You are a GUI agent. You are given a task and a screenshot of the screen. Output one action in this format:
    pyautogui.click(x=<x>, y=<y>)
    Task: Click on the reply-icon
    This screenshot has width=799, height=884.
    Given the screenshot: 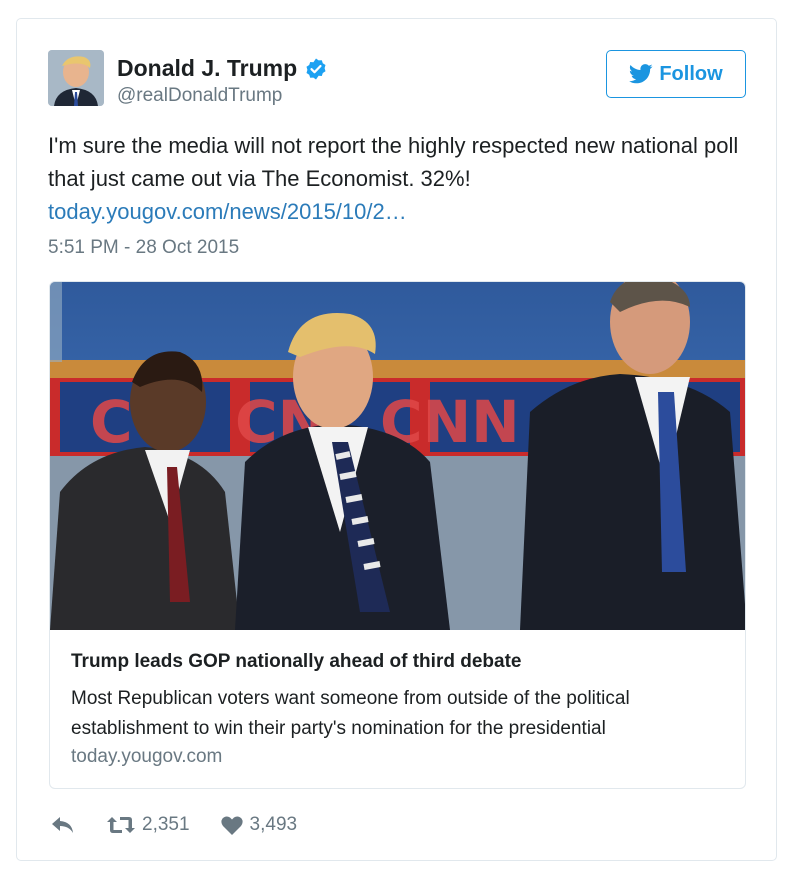 What is the action you would take?
    pyautogui.click(x=63, y=825)
    